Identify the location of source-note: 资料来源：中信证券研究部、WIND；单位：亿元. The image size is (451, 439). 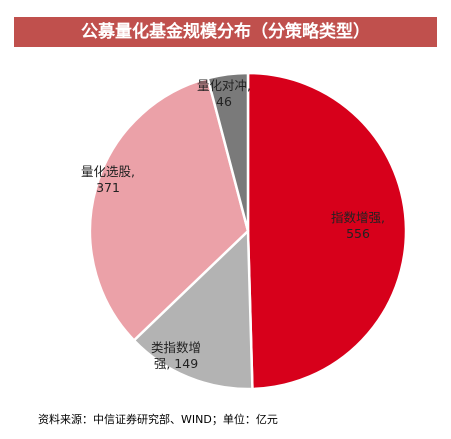
(158, 419).